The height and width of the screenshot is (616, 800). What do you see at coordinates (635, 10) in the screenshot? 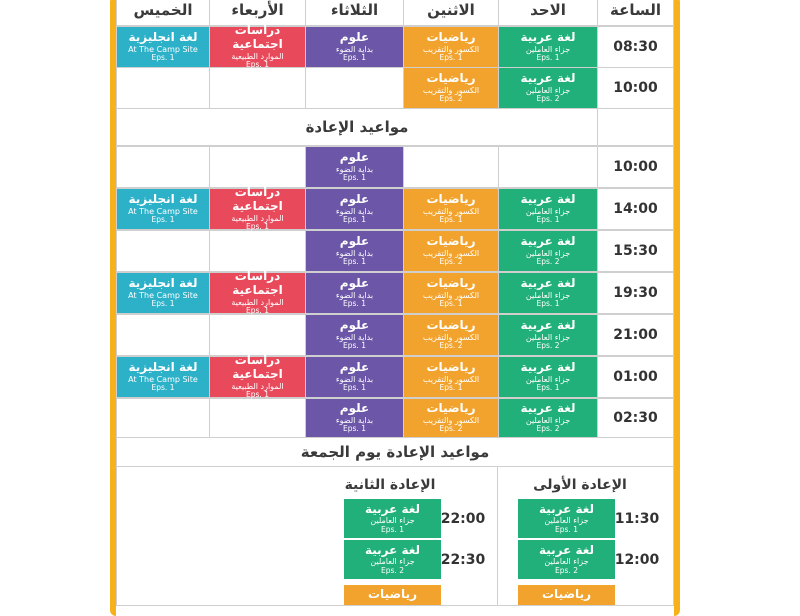
I see `header-label: الساعة` at bounding box center [635, 10].